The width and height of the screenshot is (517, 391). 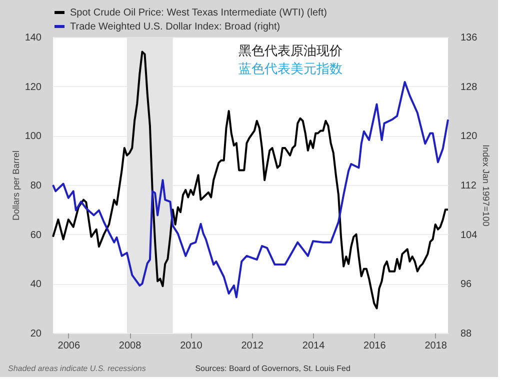 I want to click on x-tick-label: 2018, so click(x=436, y=346).